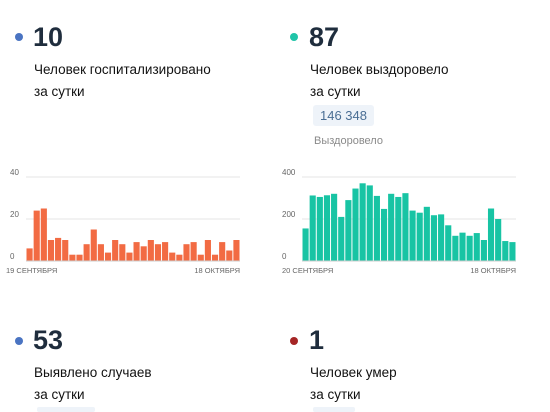 The width and height of the screenshot is (550, 412). Describe the element at coordinates (379, 81) in the screenshot. I see `recovered-caption: Человек выздоровело за сутки` at that location.